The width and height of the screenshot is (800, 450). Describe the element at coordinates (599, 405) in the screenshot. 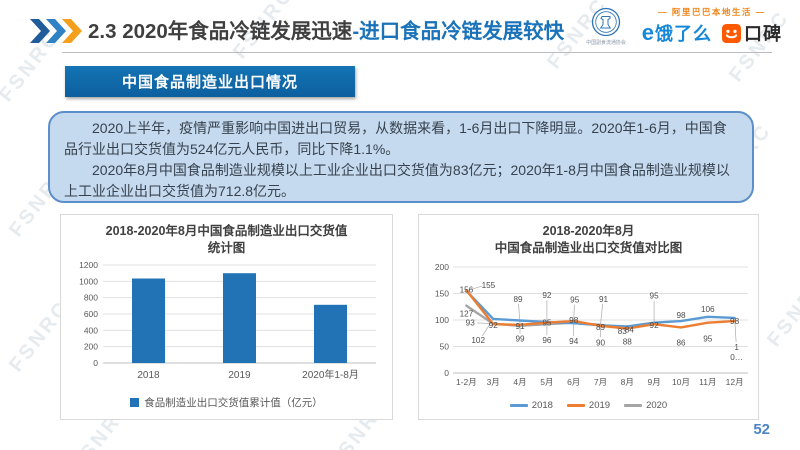

I see `legend-label-2019: 2019` at that location.